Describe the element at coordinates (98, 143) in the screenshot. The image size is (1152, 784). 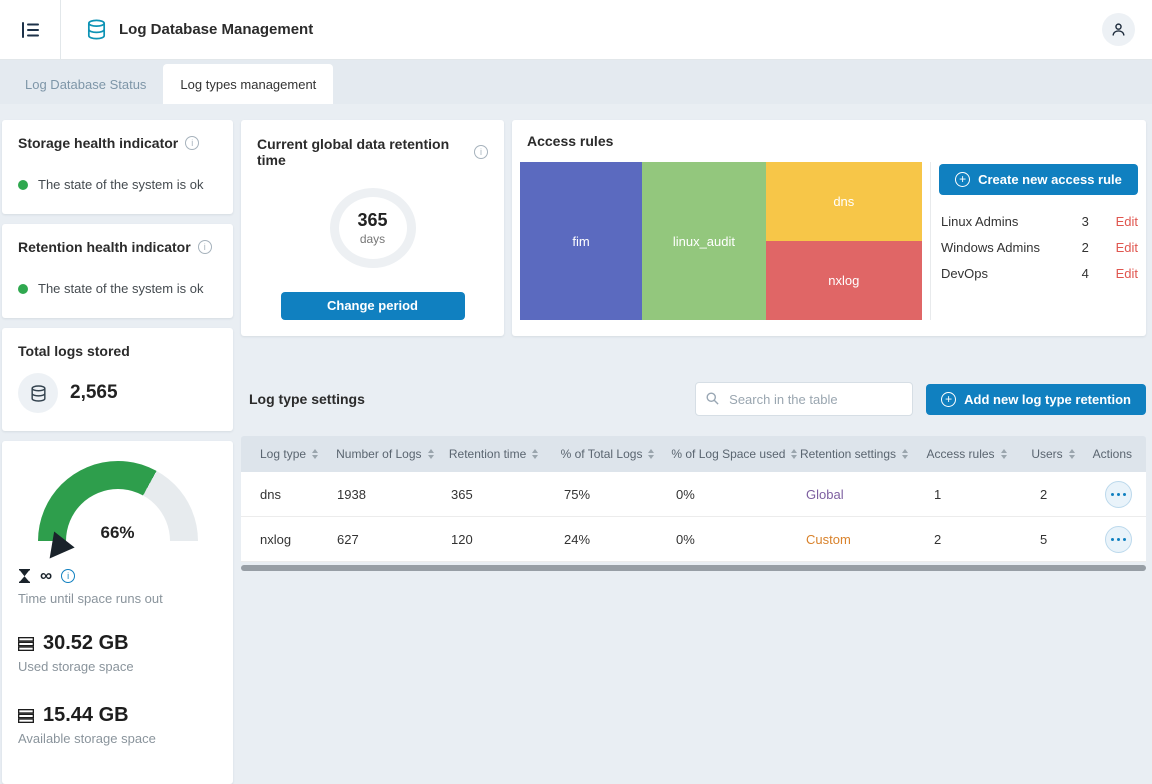
I see `storage-health-title: Storage health indicator` at that location.